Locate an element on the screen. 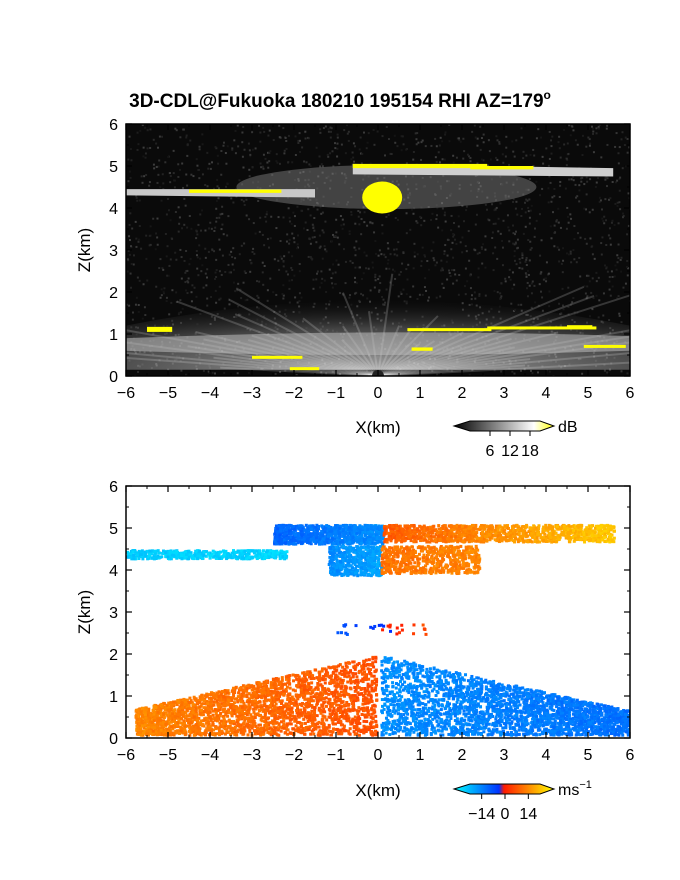  chart-title: 3D-CDL@Fukuoka 180210 195154 RHI AZ=179o is located at coordinates (340, 100).